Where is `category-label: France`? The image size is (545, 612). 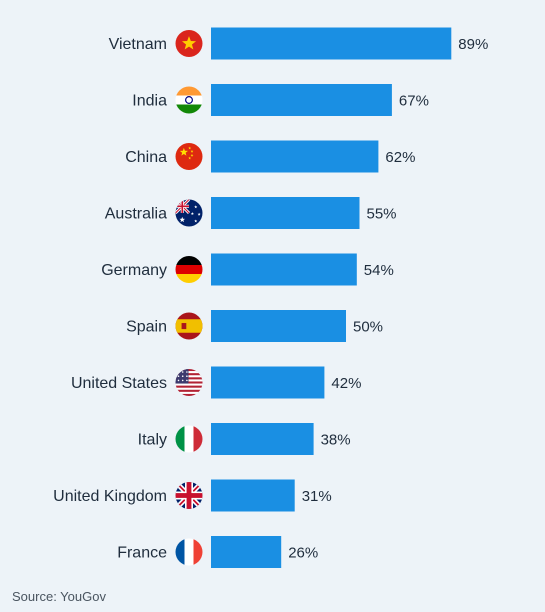
category-label: France is located at coordinates (142, 553).